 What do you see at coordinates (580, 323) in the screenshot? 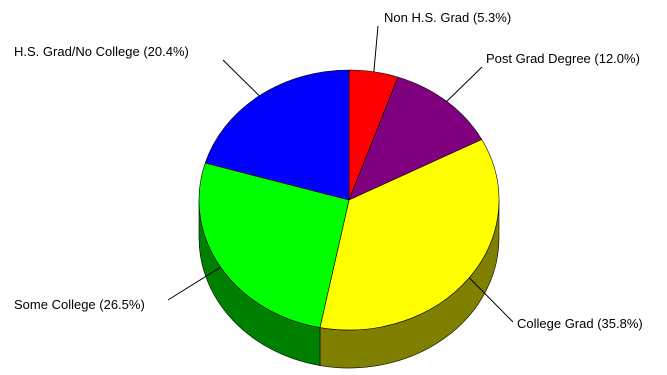
I see `slice-label-college-grad-35-8: College Grad (35.8%)` at bounding box center [580, 323].